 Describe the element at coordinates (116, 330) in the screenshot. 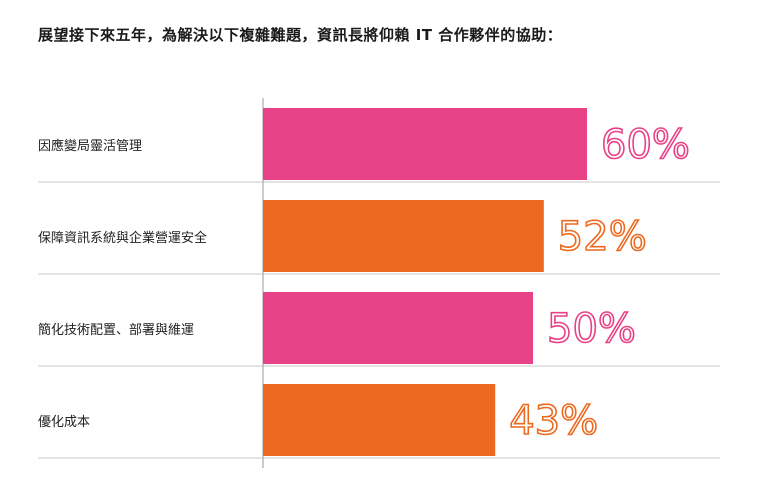

I see `category-label: 簡化技術配置、部署與維運` at that location.